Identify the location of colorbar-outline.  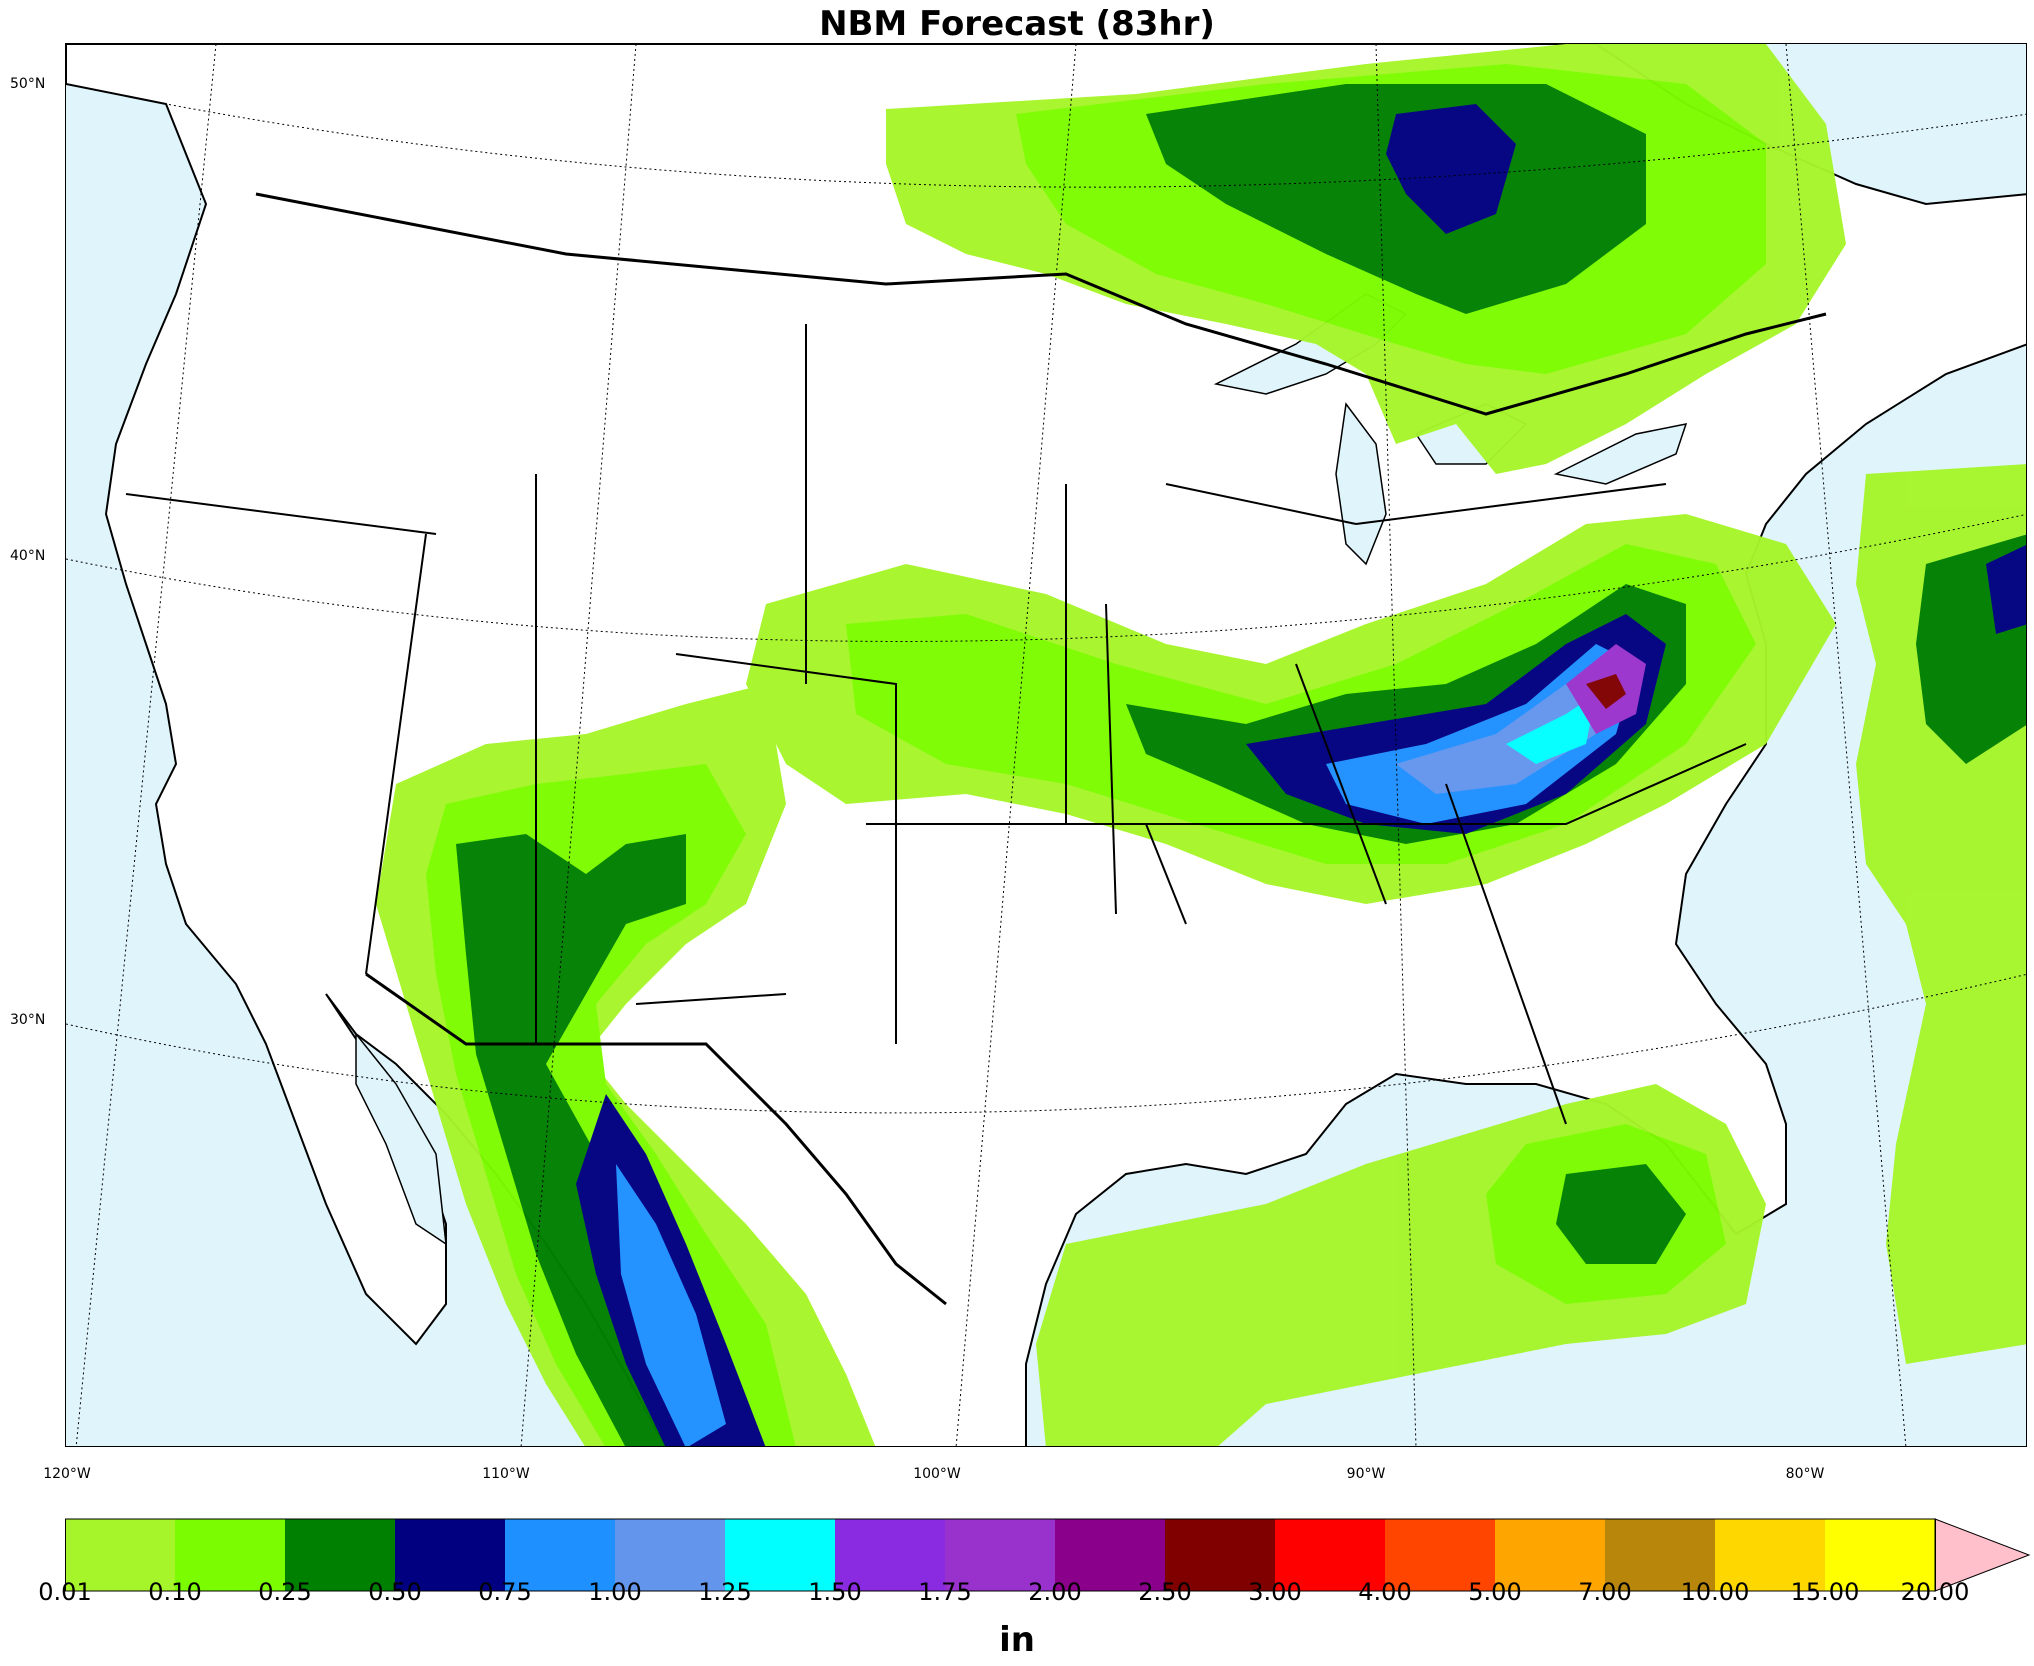
(1000, 1555).